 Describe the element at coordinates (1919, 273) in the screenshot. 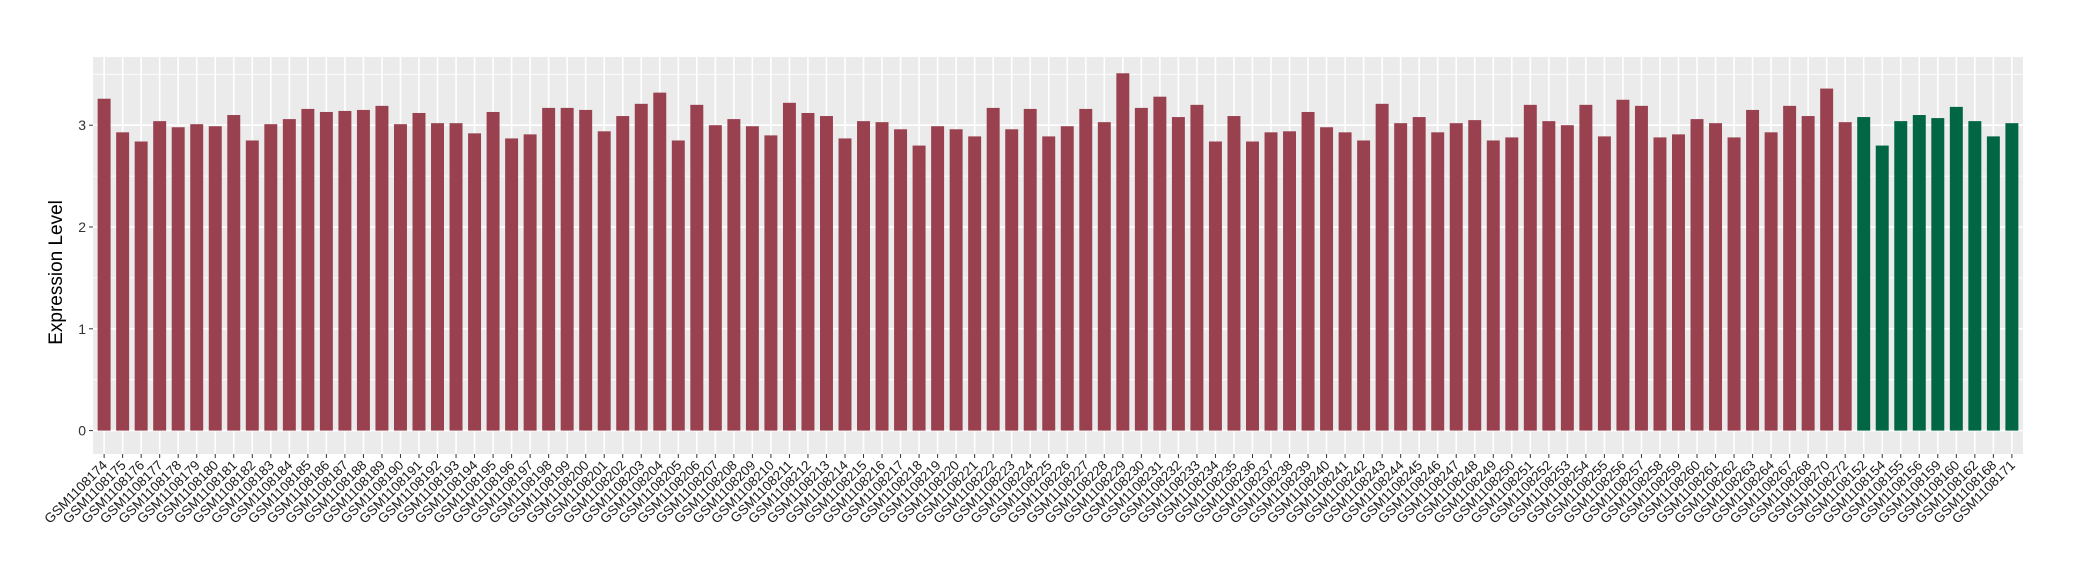

I see `bar-GSM1108156` at that location.